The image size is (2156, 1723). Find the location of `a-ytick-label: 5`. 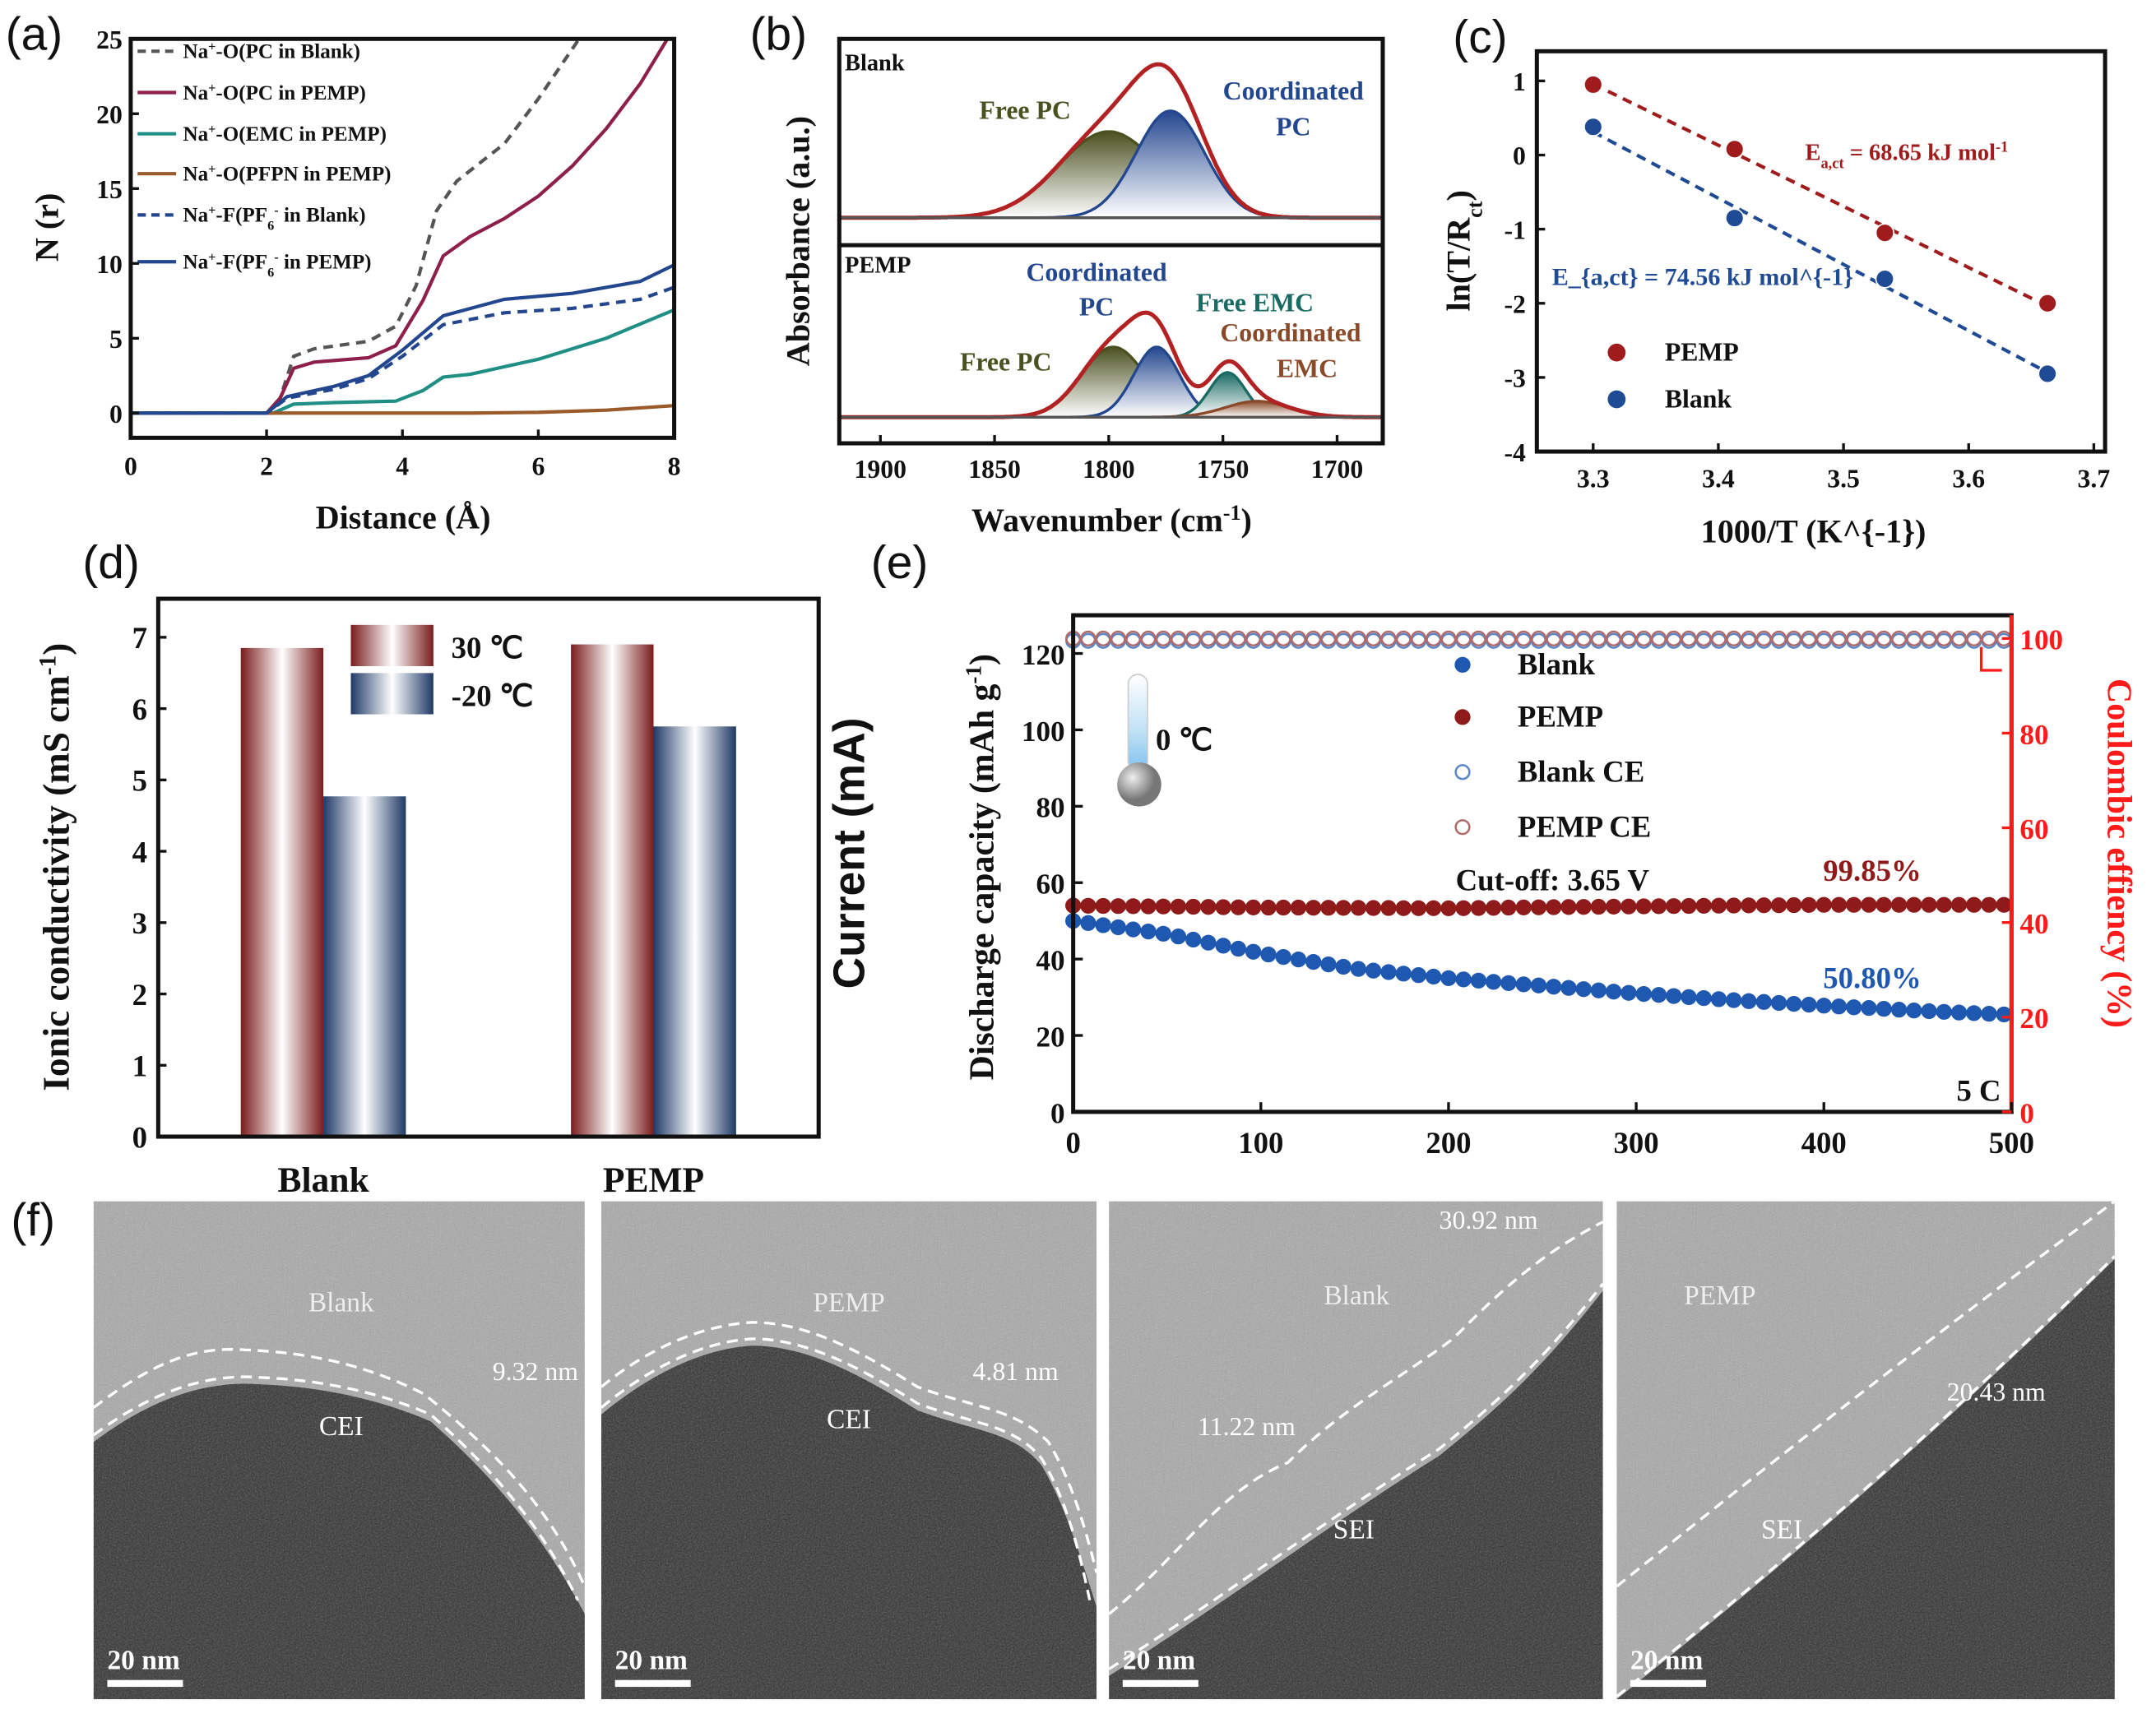

a-ytick-label: 5 is located at coordinates (116, 339).